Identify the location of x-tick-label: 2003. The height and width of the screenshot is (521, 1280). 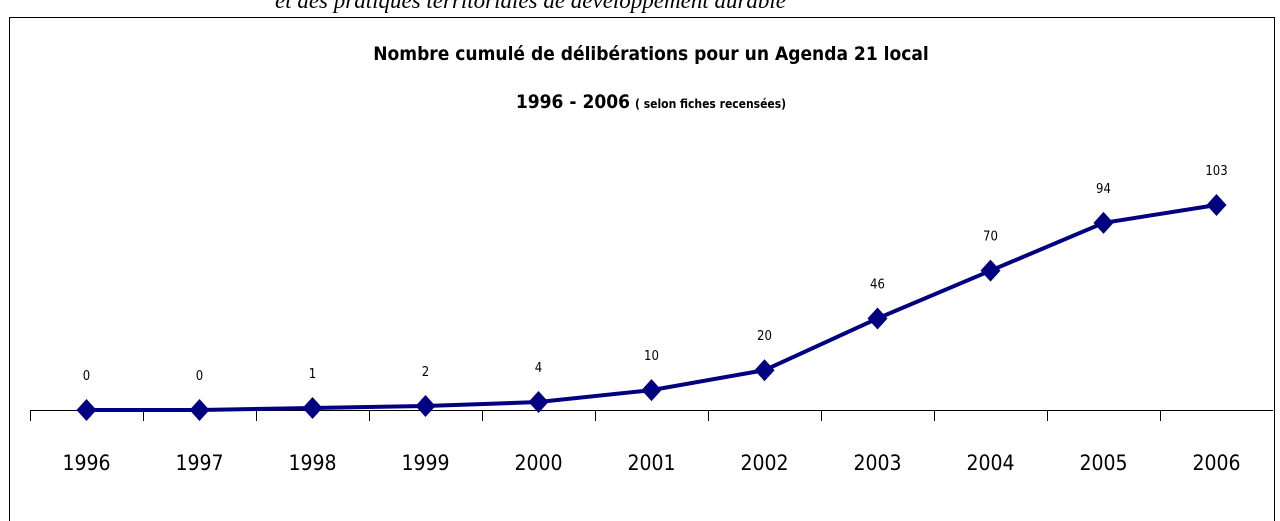
(877, 463).